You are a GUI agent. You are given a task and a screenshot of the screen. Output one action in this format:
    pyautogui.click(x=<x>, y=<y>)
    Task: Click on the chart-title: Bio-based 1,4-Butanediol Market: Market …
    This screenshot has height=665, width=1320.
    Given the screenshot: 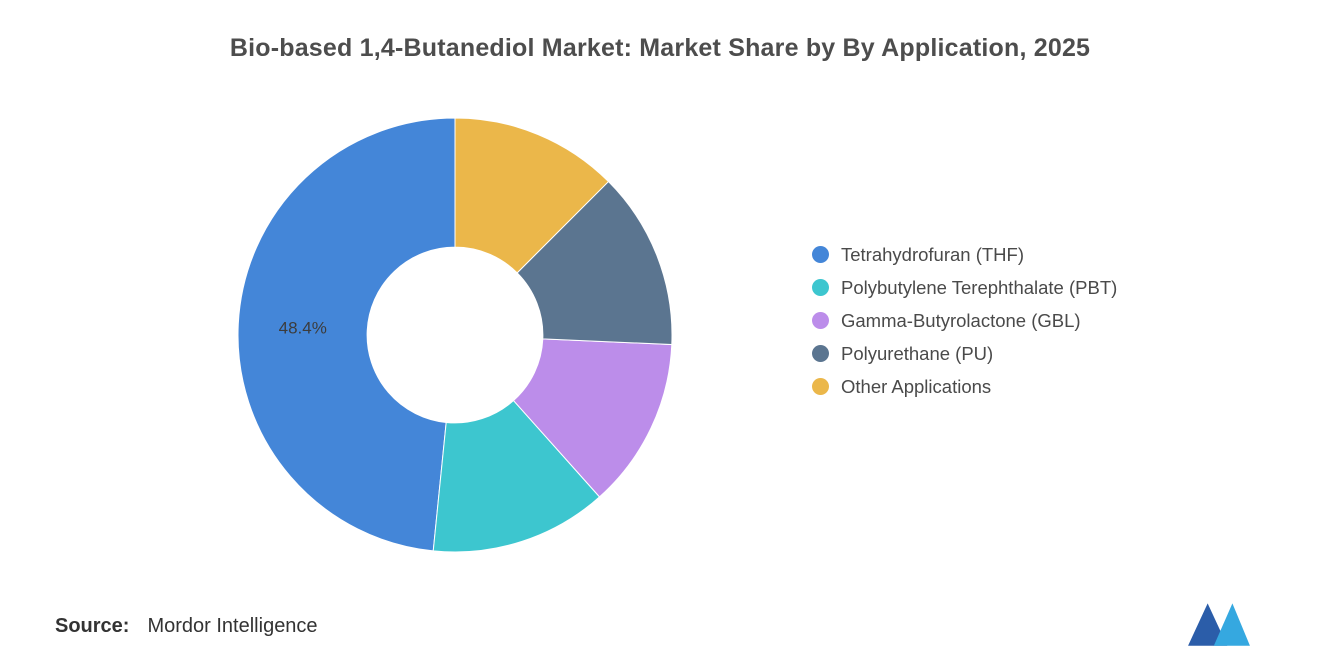 What is the action you would take?
    pyautogui.click(x=660, y=48)
    